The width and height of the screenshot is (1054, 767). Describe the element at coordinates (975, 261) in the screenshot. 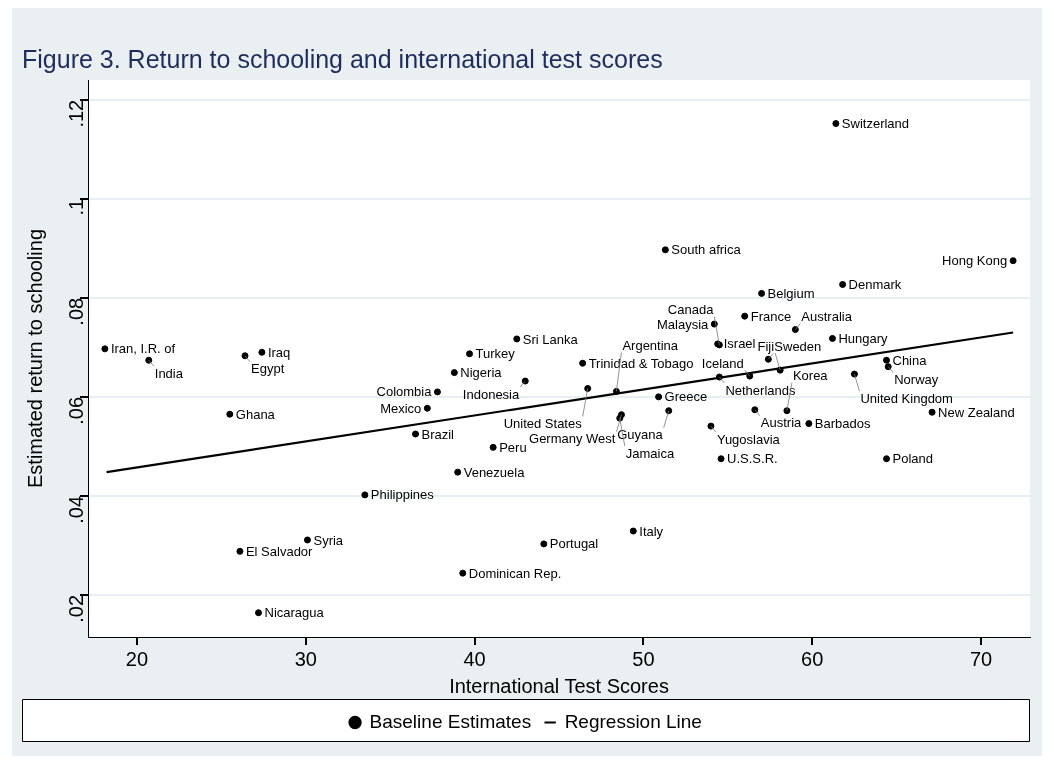

I see `annotation: Hong Kong` at that location.